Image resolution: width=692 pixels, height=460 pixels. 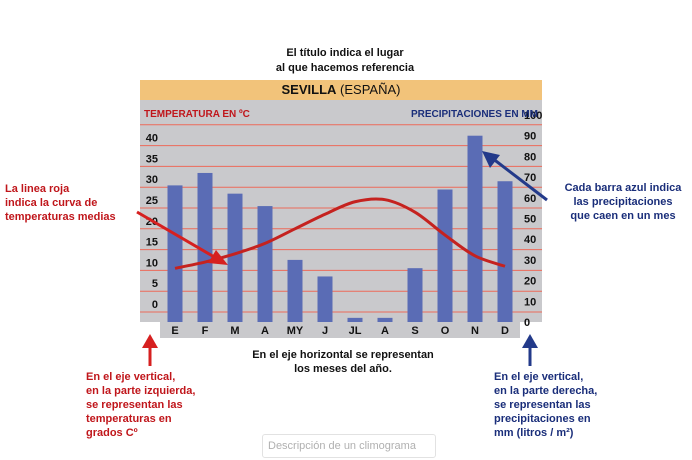 I want to click on x-tick-label: J, so click(x=325, y=331).